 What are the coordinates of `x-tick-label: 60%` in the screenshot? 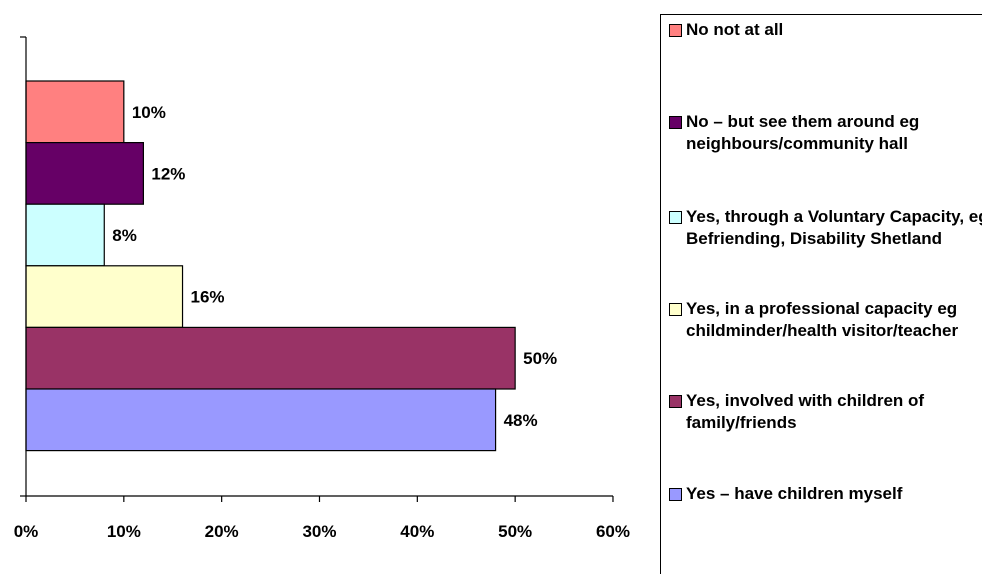 It's located at (613, 531).